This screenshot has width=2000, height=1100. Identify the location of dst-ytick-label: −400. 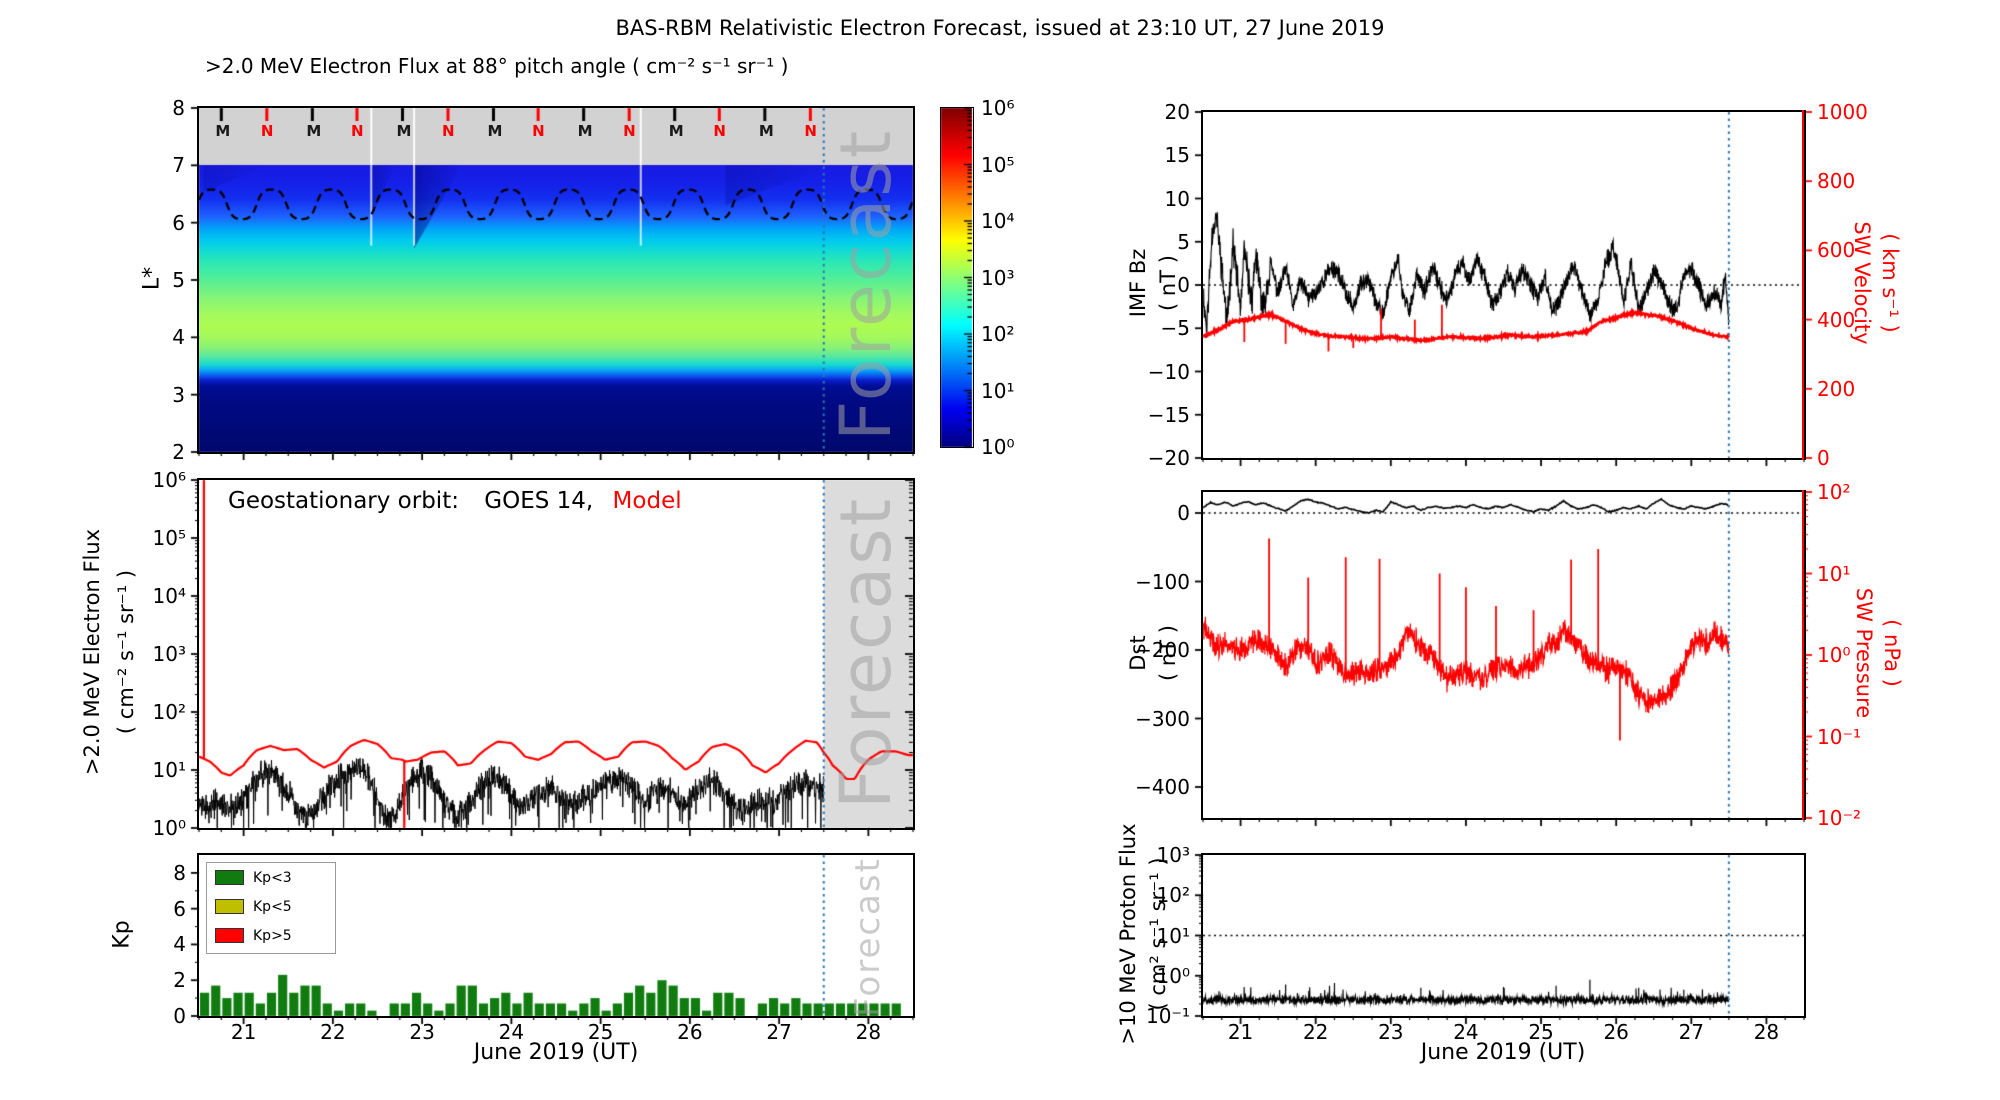
(1162, 787).